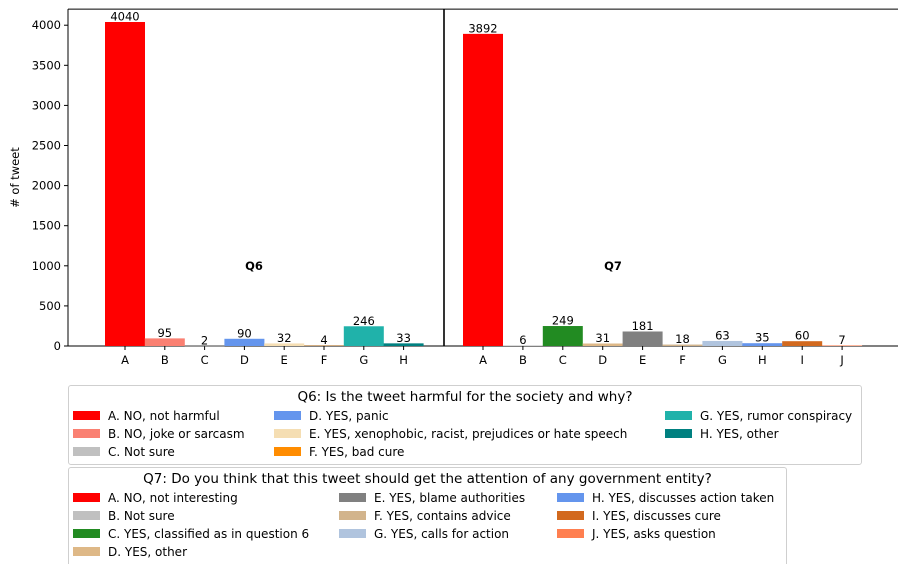  I want to click on legend-label: C. YES, classified as in question 6, so click(209, 534).